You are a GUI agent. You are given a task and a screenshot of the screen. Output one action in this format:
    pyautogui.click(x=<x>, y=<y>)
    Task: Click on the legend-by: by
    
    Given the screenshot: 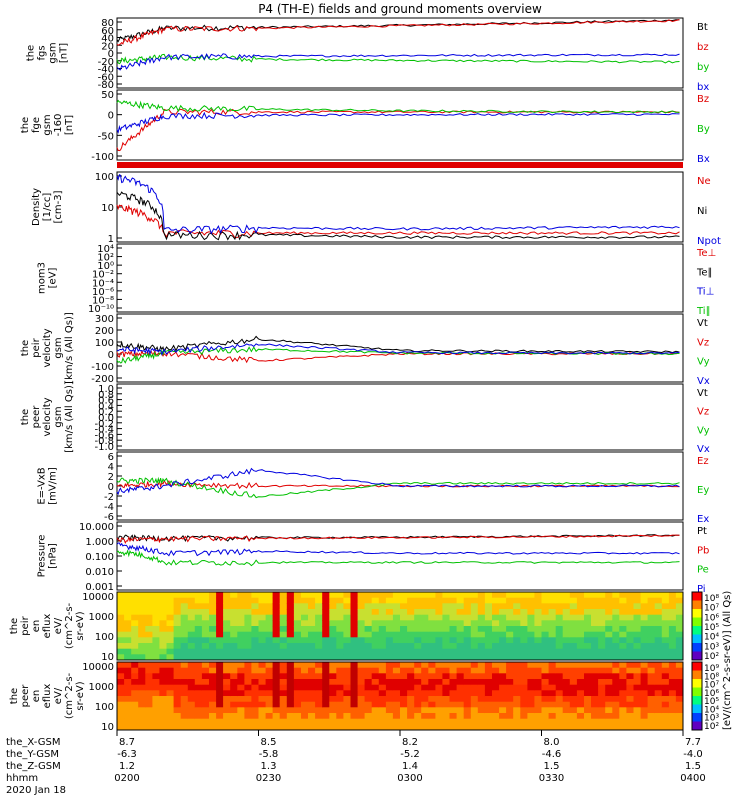 What is the action you would take?
    pyautogui.click(x=703, y=67)
    